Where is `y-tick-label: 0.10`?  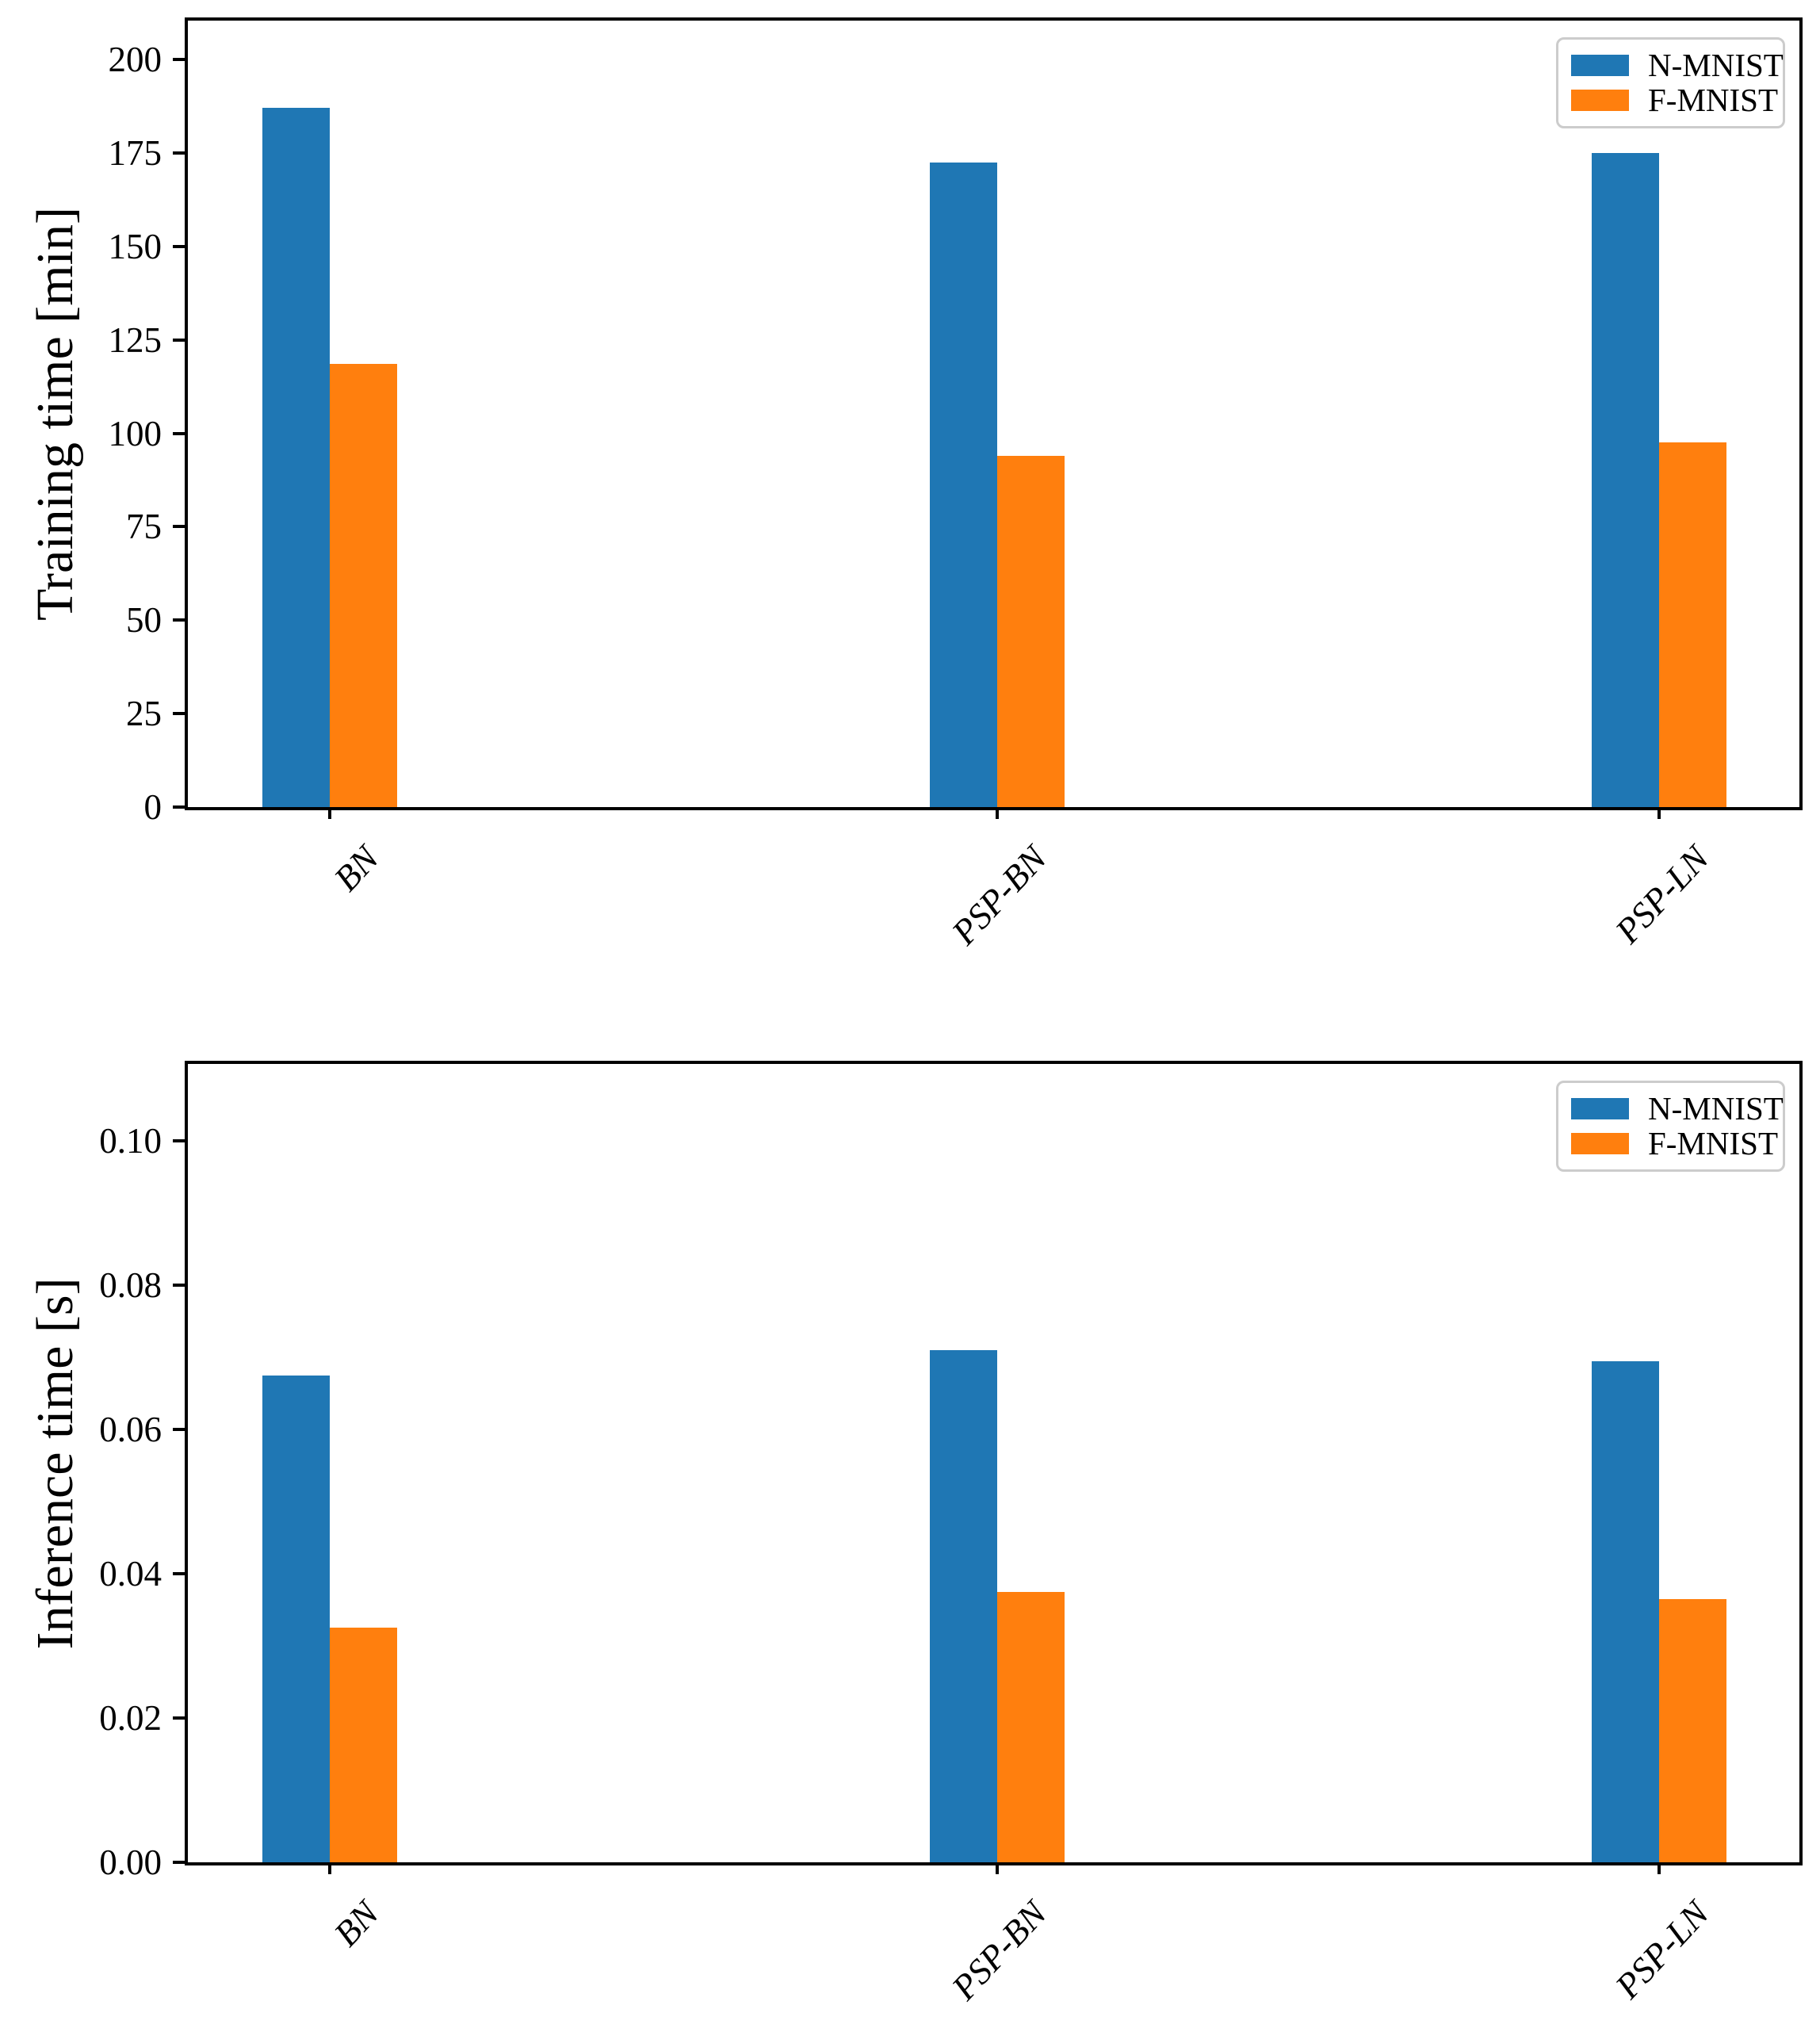
y-tick-label: 0.10 is located at coordinates (130, 1141).